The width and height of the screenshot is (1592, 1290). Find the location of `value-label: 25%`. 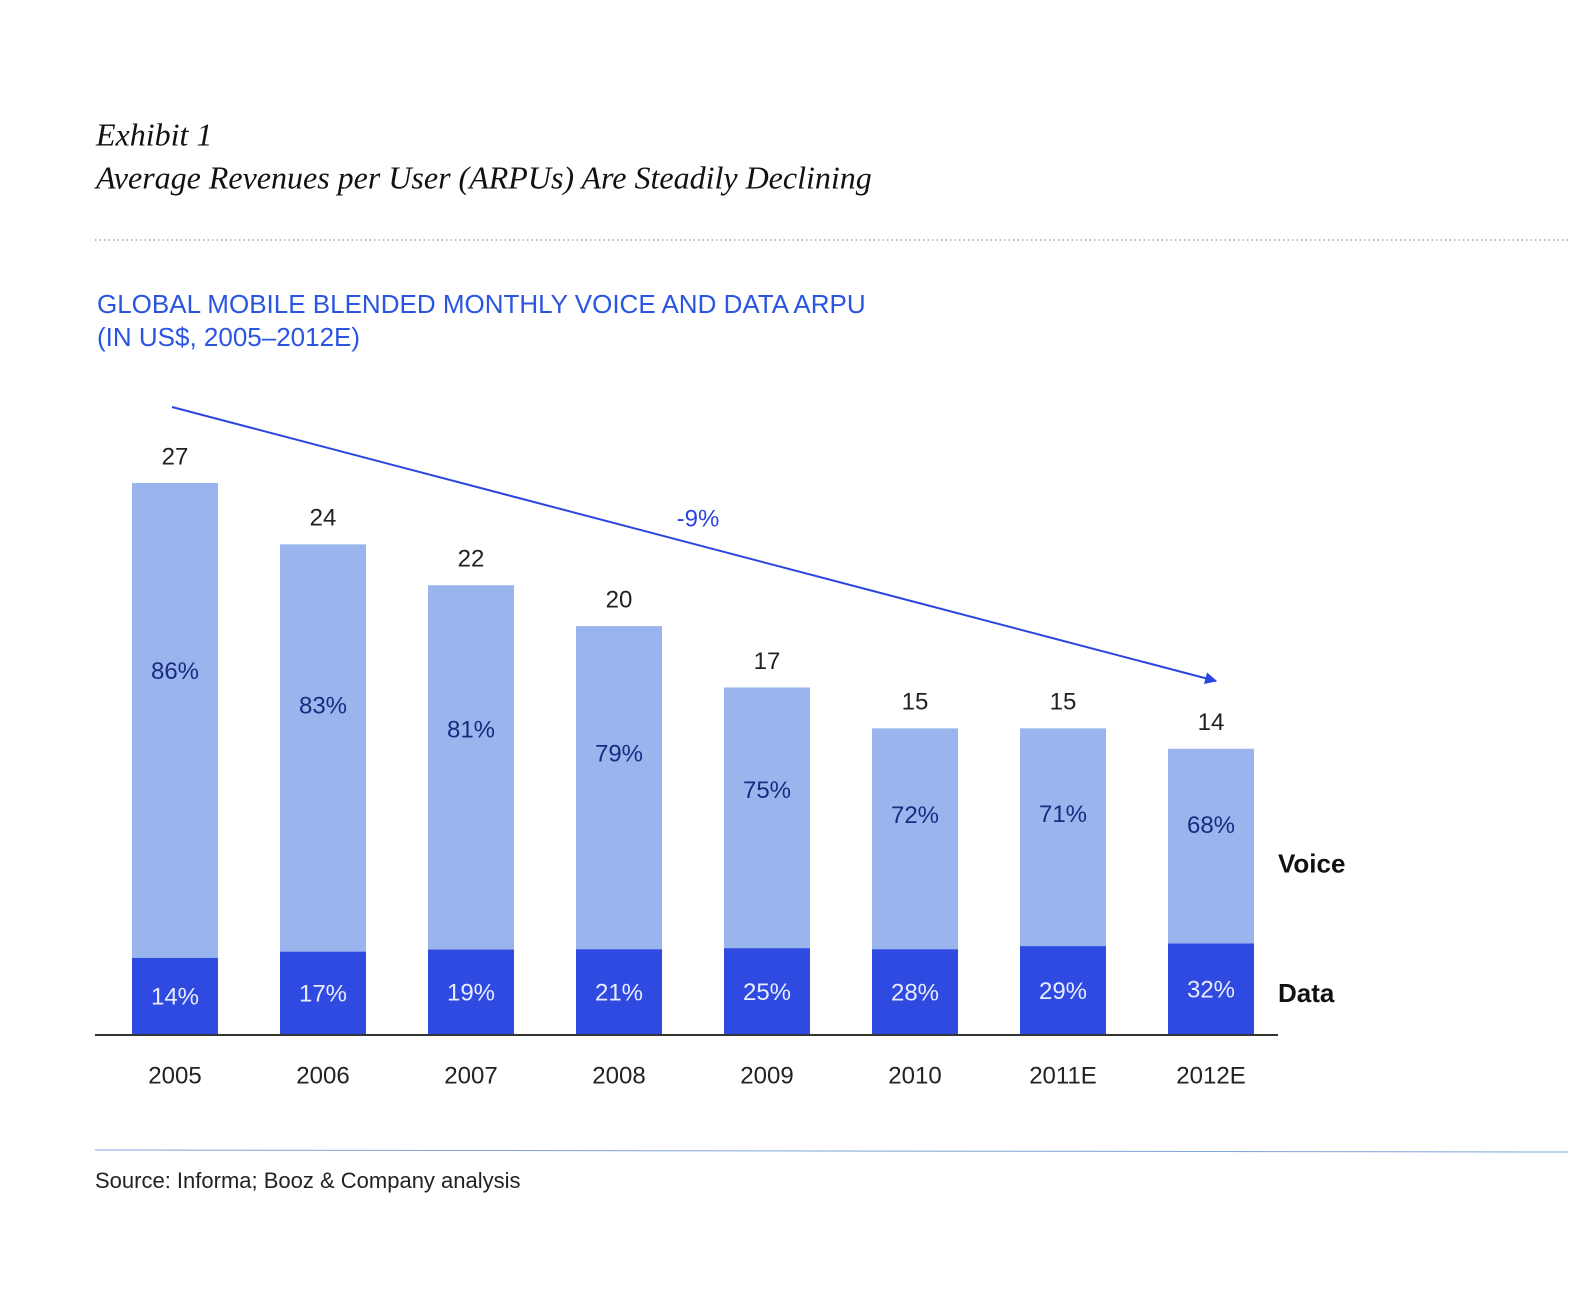

value-label: 25% is located at coordinates (767, 992).